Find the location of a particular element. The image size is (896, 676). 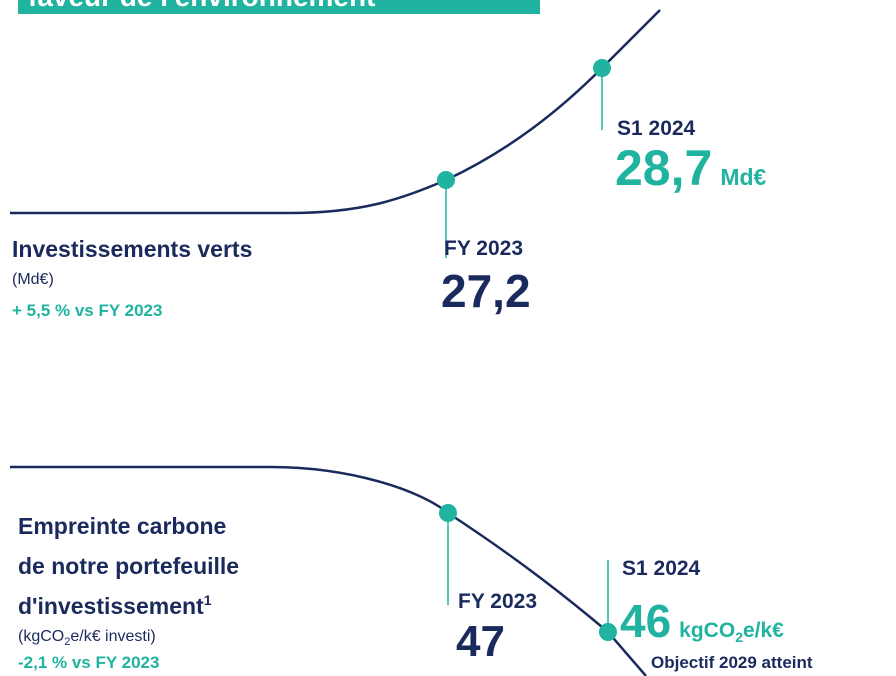

section-title: Investissements verts is located at coordinates (132, 249).